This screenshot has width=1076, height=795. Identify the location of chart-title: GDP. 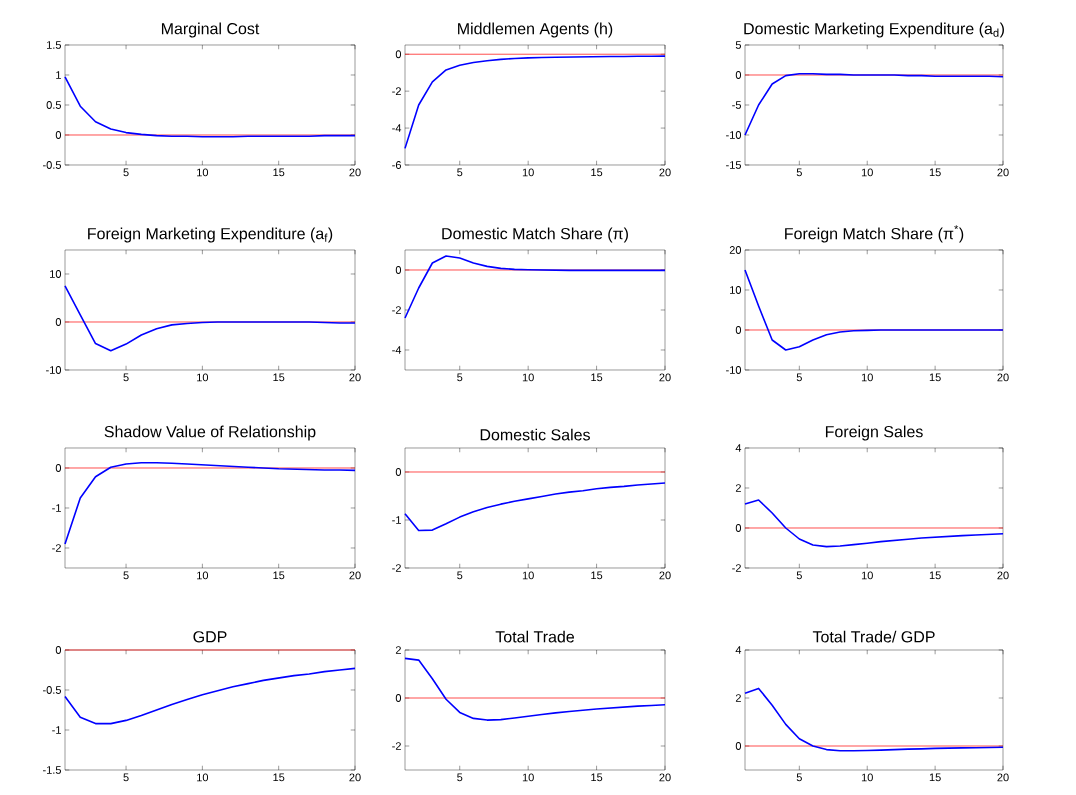
(210, 637).